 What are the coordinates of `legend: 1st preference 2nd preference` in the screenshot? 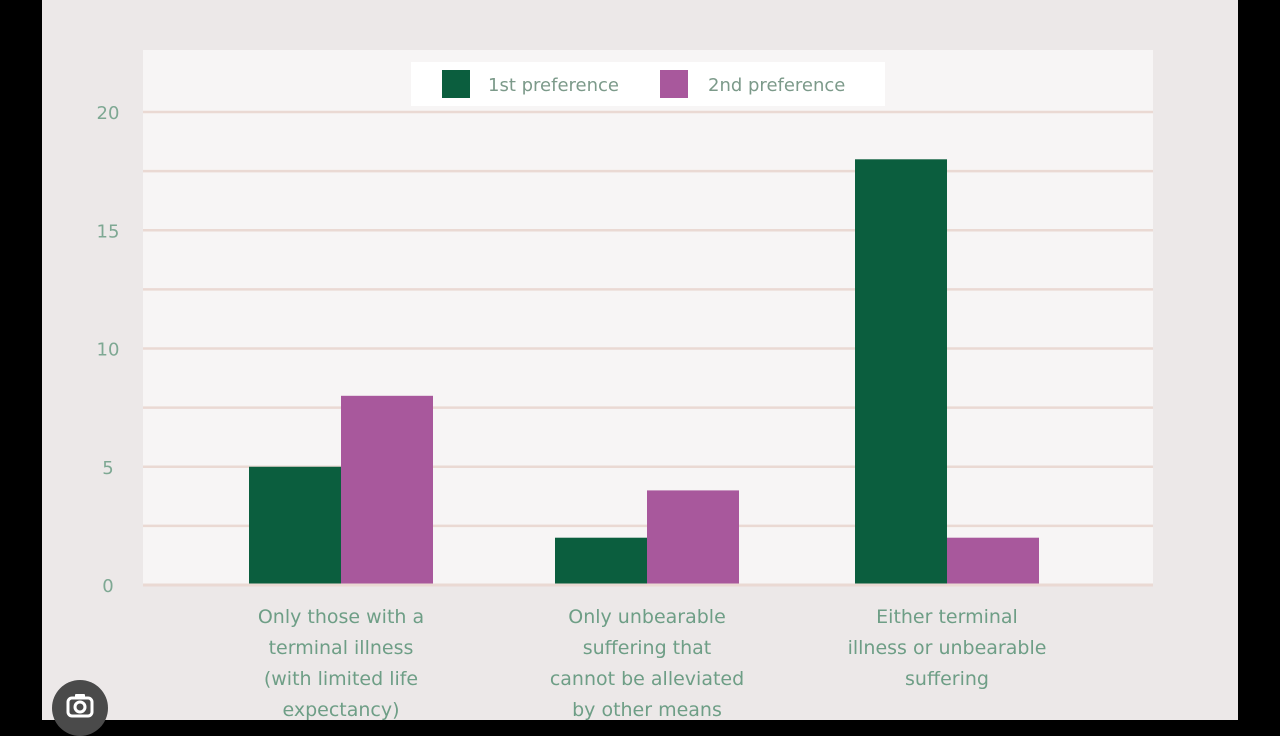 It's located at (648, 84).